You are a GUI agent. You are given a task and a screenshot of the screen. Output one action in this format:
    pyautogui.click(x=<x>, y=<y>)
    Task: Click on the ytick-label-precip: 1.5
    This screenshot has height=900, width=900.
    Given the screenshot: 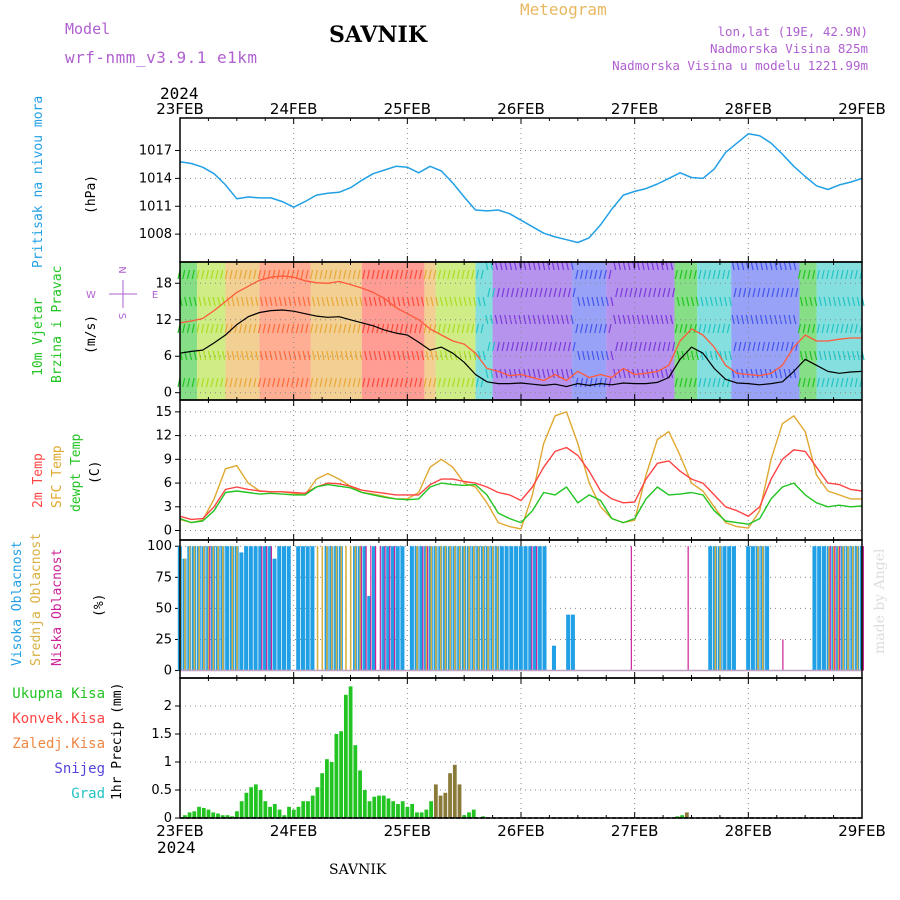 What is the action you would take?
    pyautogui.click(x=161, y=734)
    